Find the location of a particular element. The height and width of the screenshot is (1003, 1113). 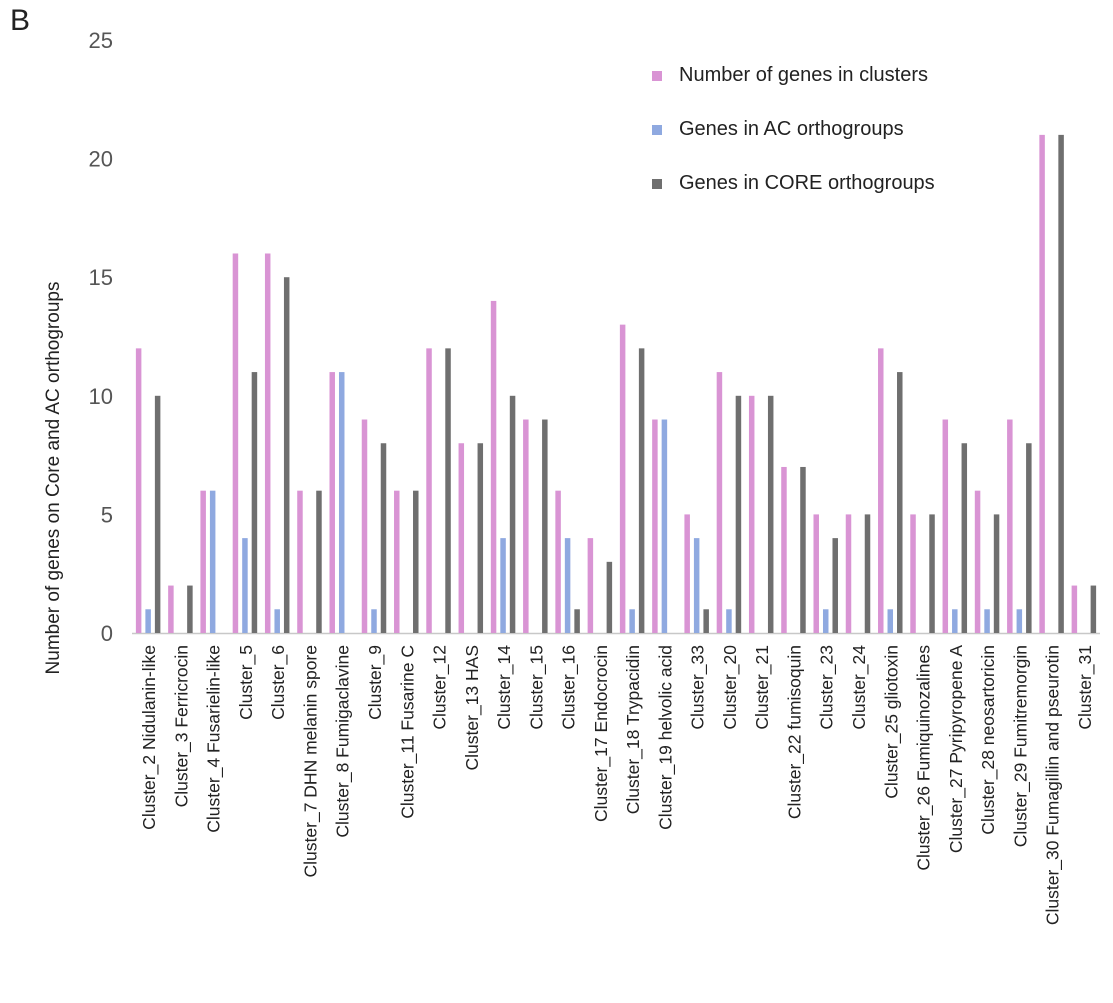

x-tick-label: Cluster_14 is located at coordinates (504, 687).